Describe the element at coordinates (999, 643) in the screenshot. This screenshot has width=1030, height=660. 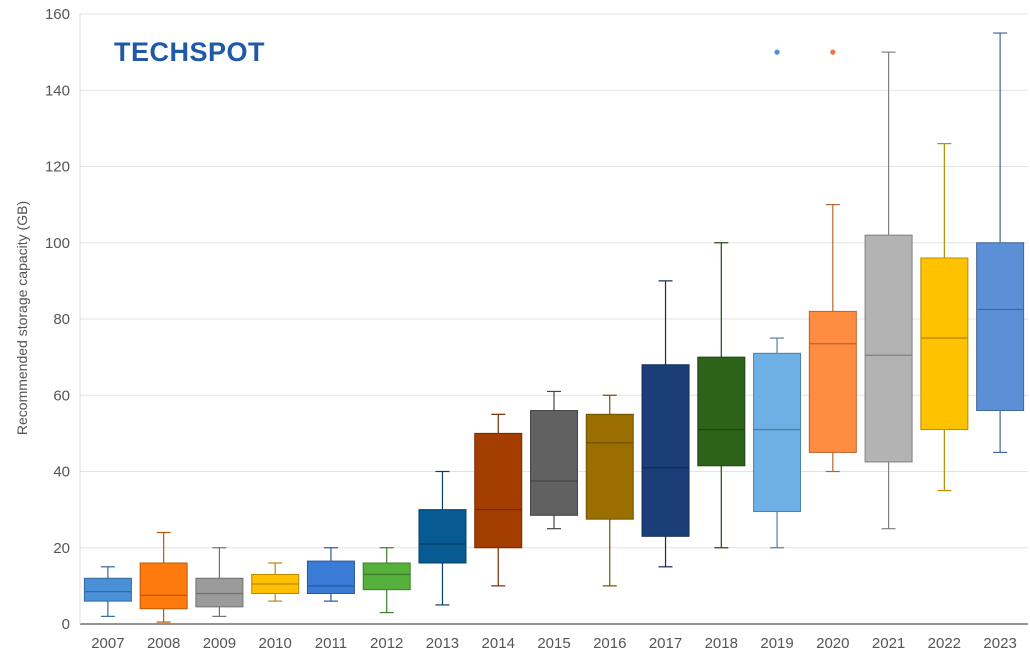
I see `x-tick-label: 2023` at that location.